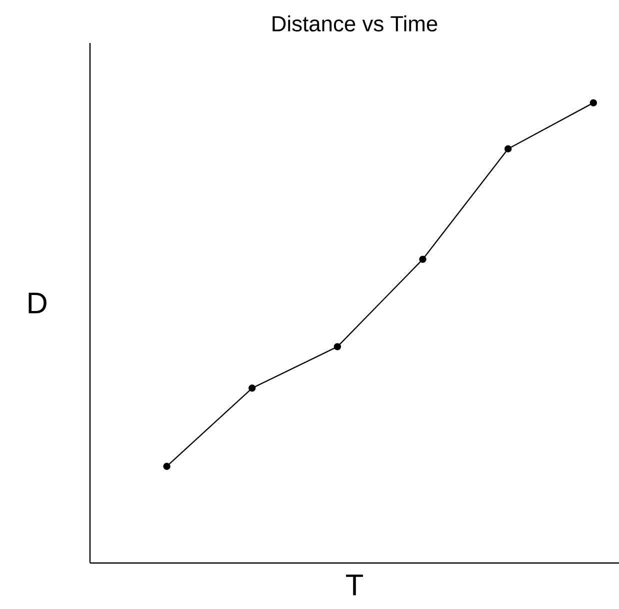  Describe the element at coordinates (355, 23) in the screenshot. I see `chart-title: Distance vs Time` at that location.